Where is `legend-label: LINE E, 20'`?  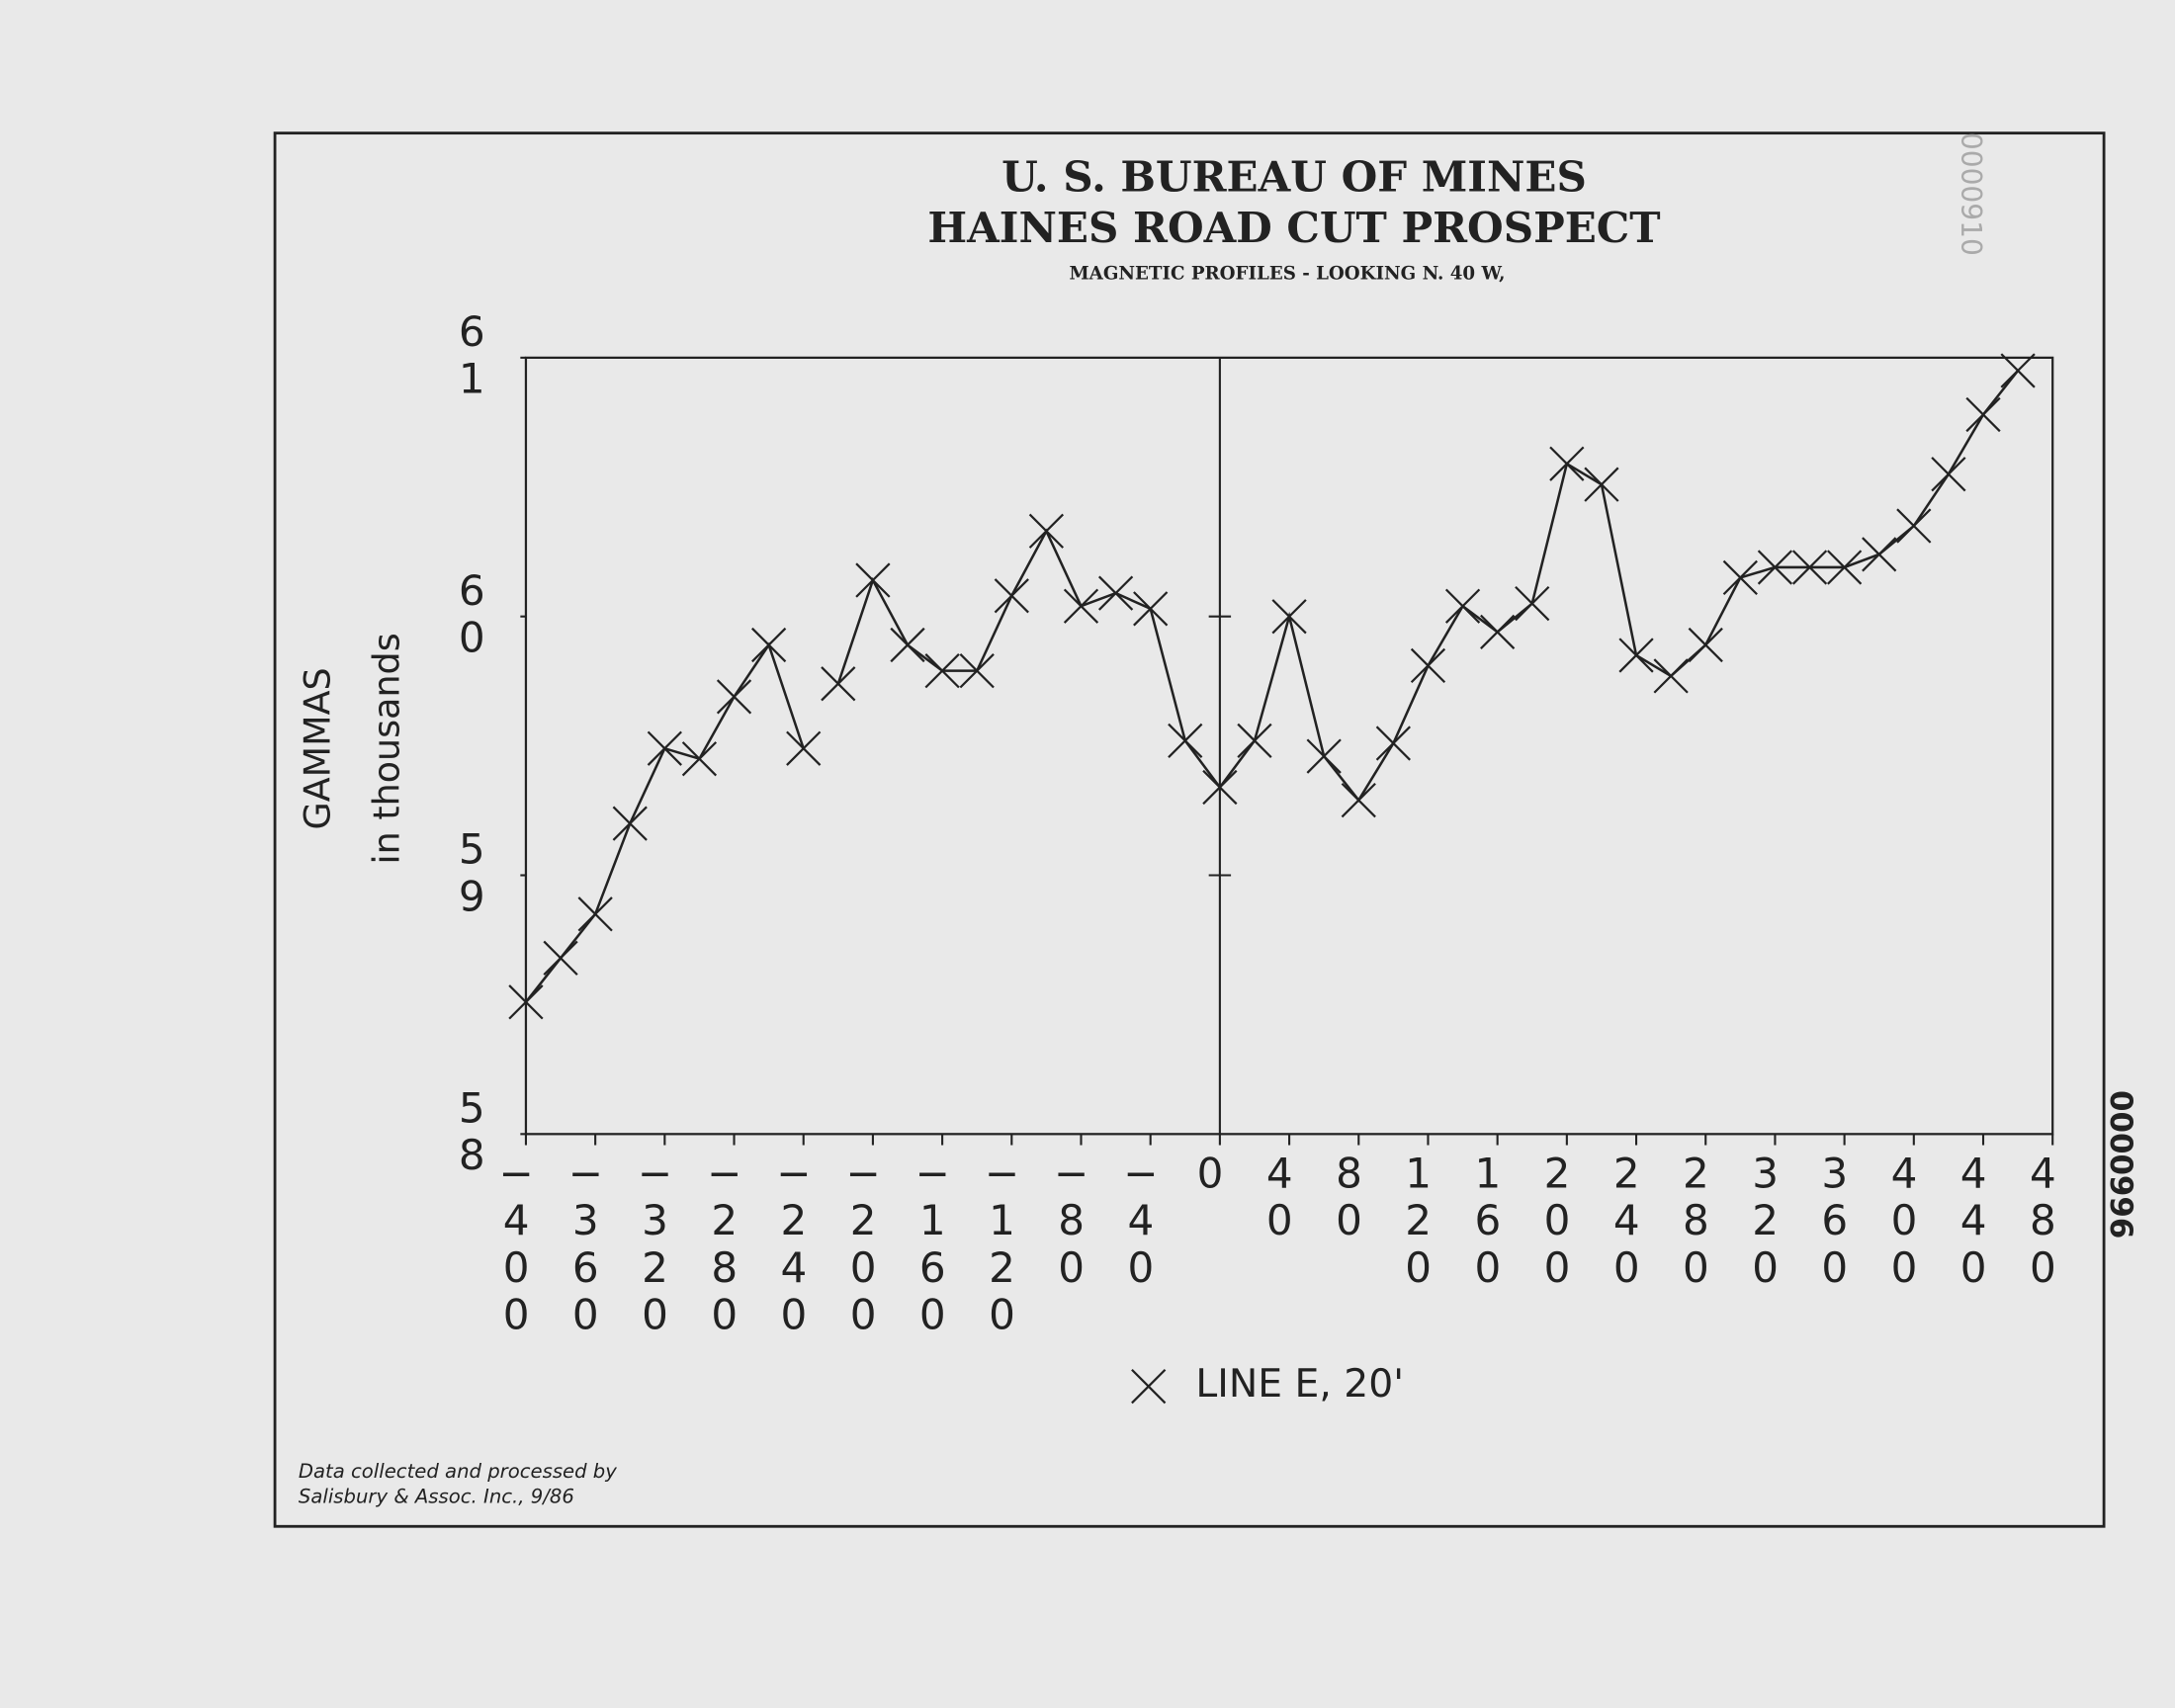
legend-label: LINE E, 20' is located at coordinates (1300, 1385).